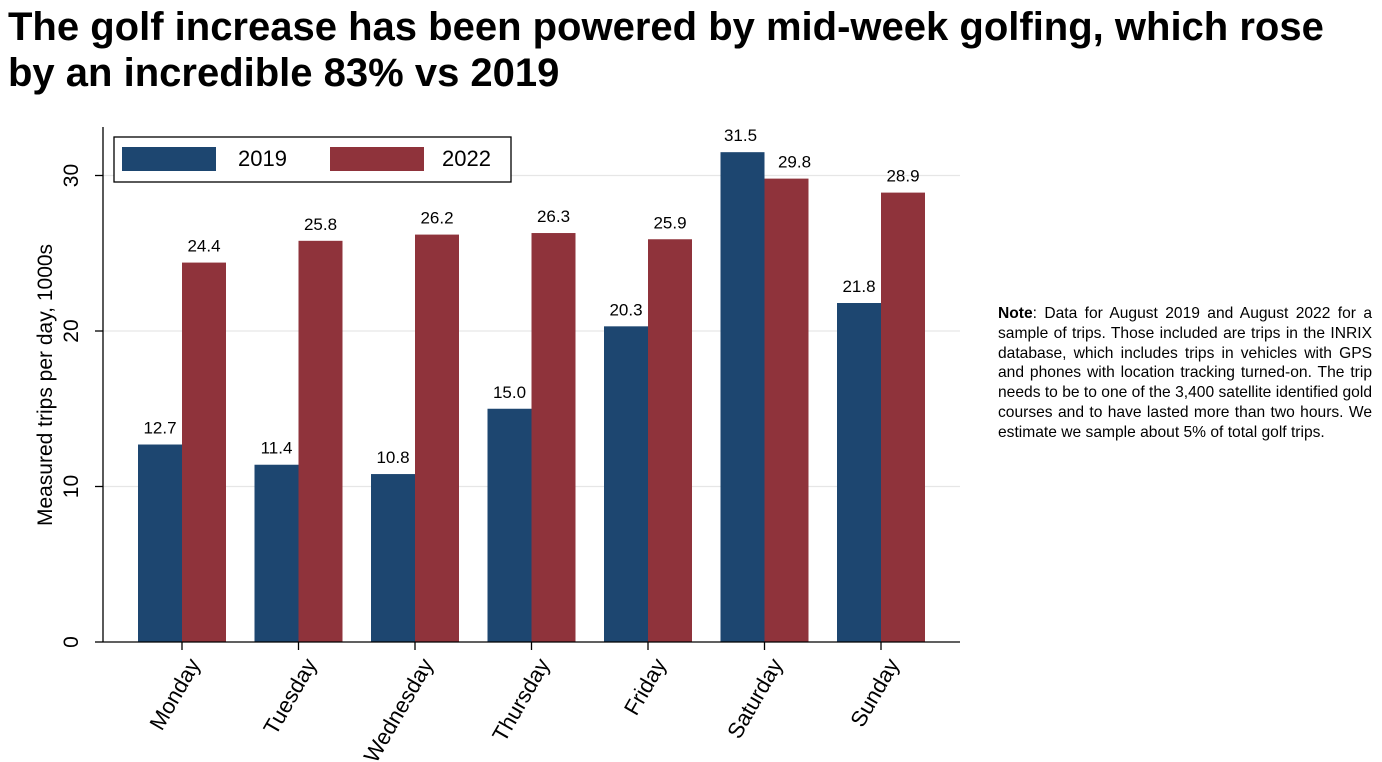 The height and width of the screenshot is (762, 1382). I want to click on bar-2019-wednesday, so click(393, 558).